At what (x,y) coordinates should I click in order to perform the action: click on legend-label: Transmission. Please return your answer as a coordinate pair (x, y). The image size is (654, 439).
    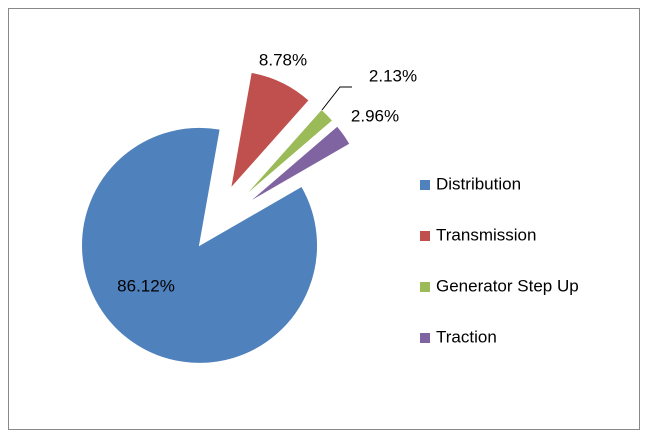
    Looking at the image, I should click on (486, 234).